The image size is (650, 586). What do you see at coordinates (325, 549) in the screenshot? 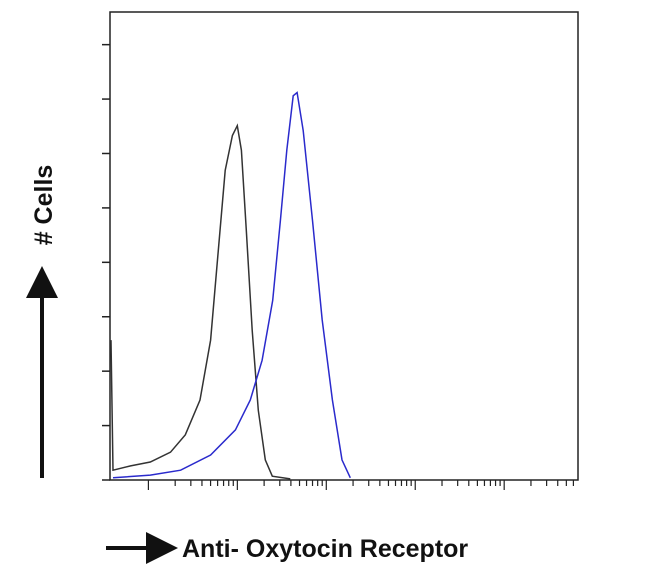
I see `x-axis-label: Anti- Oxytocin Receptor` at bounding box center [325, 549].